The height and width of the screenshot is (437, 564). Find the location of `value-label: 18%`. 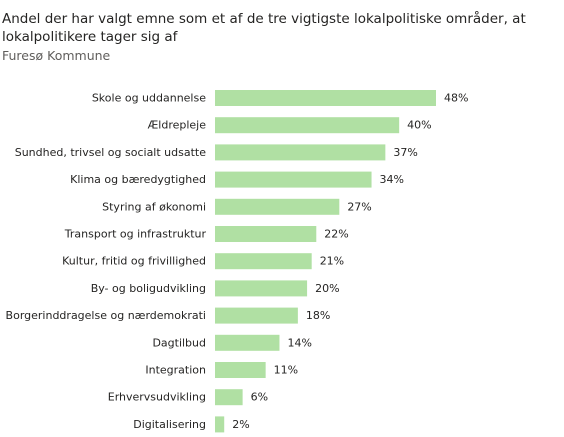

value-label: 18% is located at coordinates (318, 315).